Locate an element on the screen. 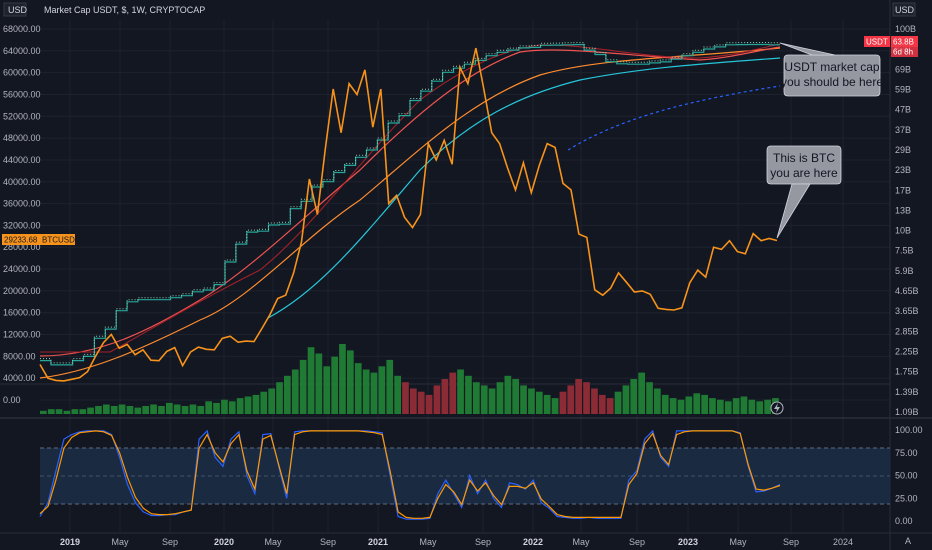 The height and width of the screenshot is (550, 932). left-tick-label: 16000.00 is located at coordinates (22, 313).